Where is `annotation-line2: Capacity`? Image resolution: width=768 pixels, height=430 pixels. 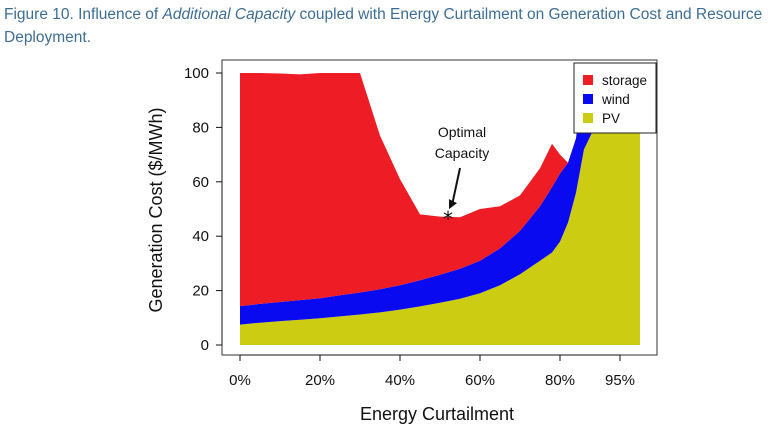
annotation-line2: Capacity is located at coordinates (462, 153).